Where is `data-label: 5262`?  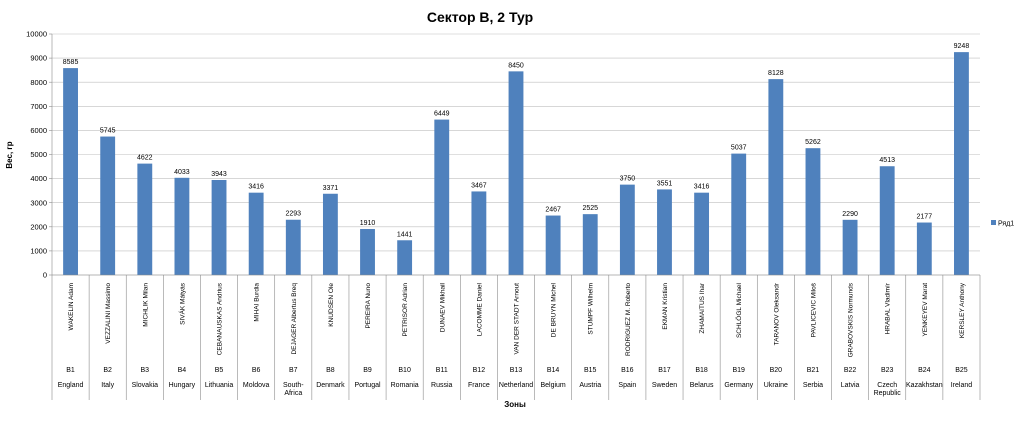
data-label: 5262 is located at coordinates (813, 142).